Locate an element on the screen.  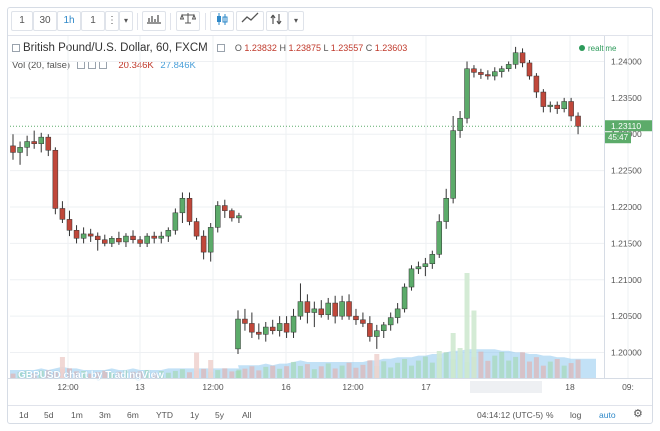
price-tick-label: 1.24000 is located at coordinates (626, 61).